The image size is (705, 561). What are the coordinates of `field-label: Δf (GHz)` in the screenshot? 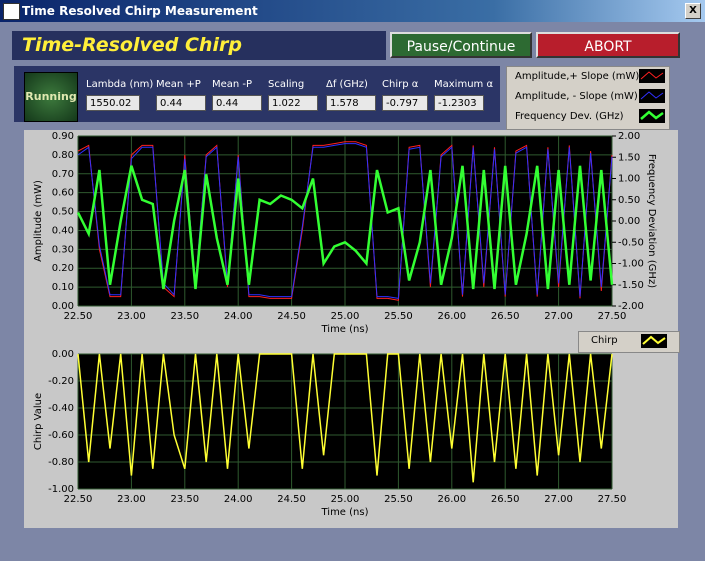 It's located at (347, 84).